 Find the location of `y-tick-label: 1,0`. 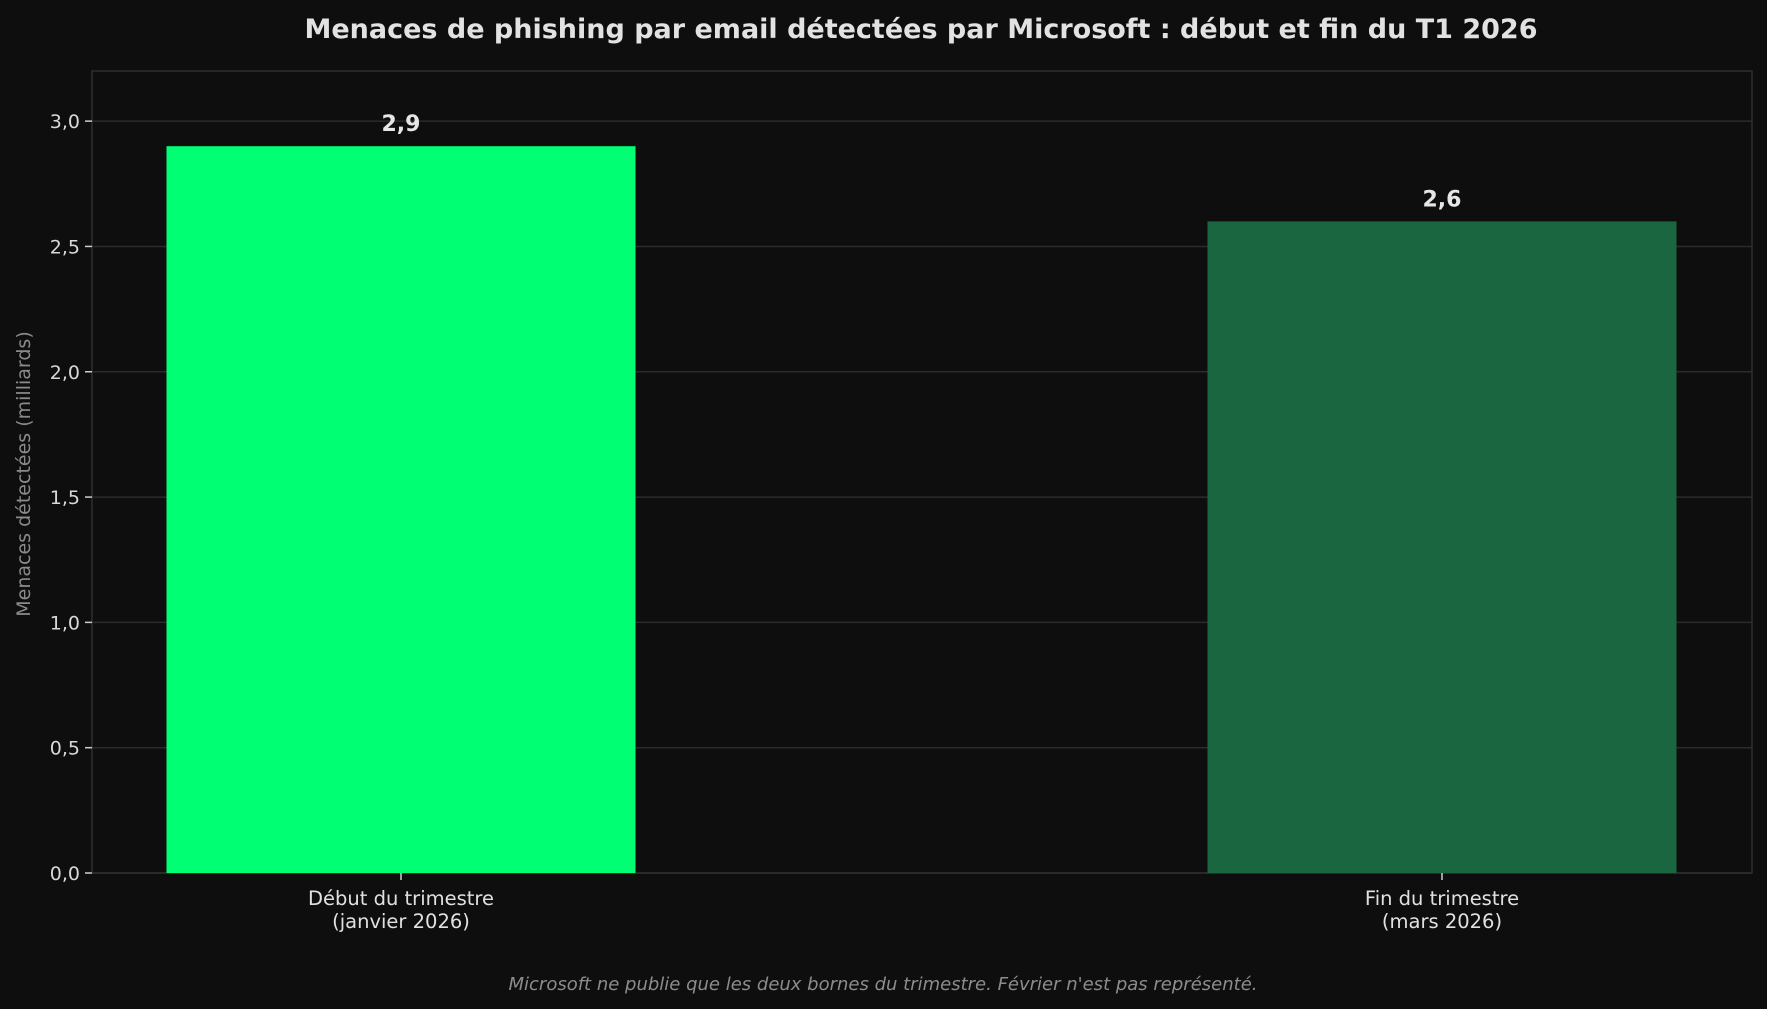

y-tick-label: 1,0 is located at coordinates (65, 623).